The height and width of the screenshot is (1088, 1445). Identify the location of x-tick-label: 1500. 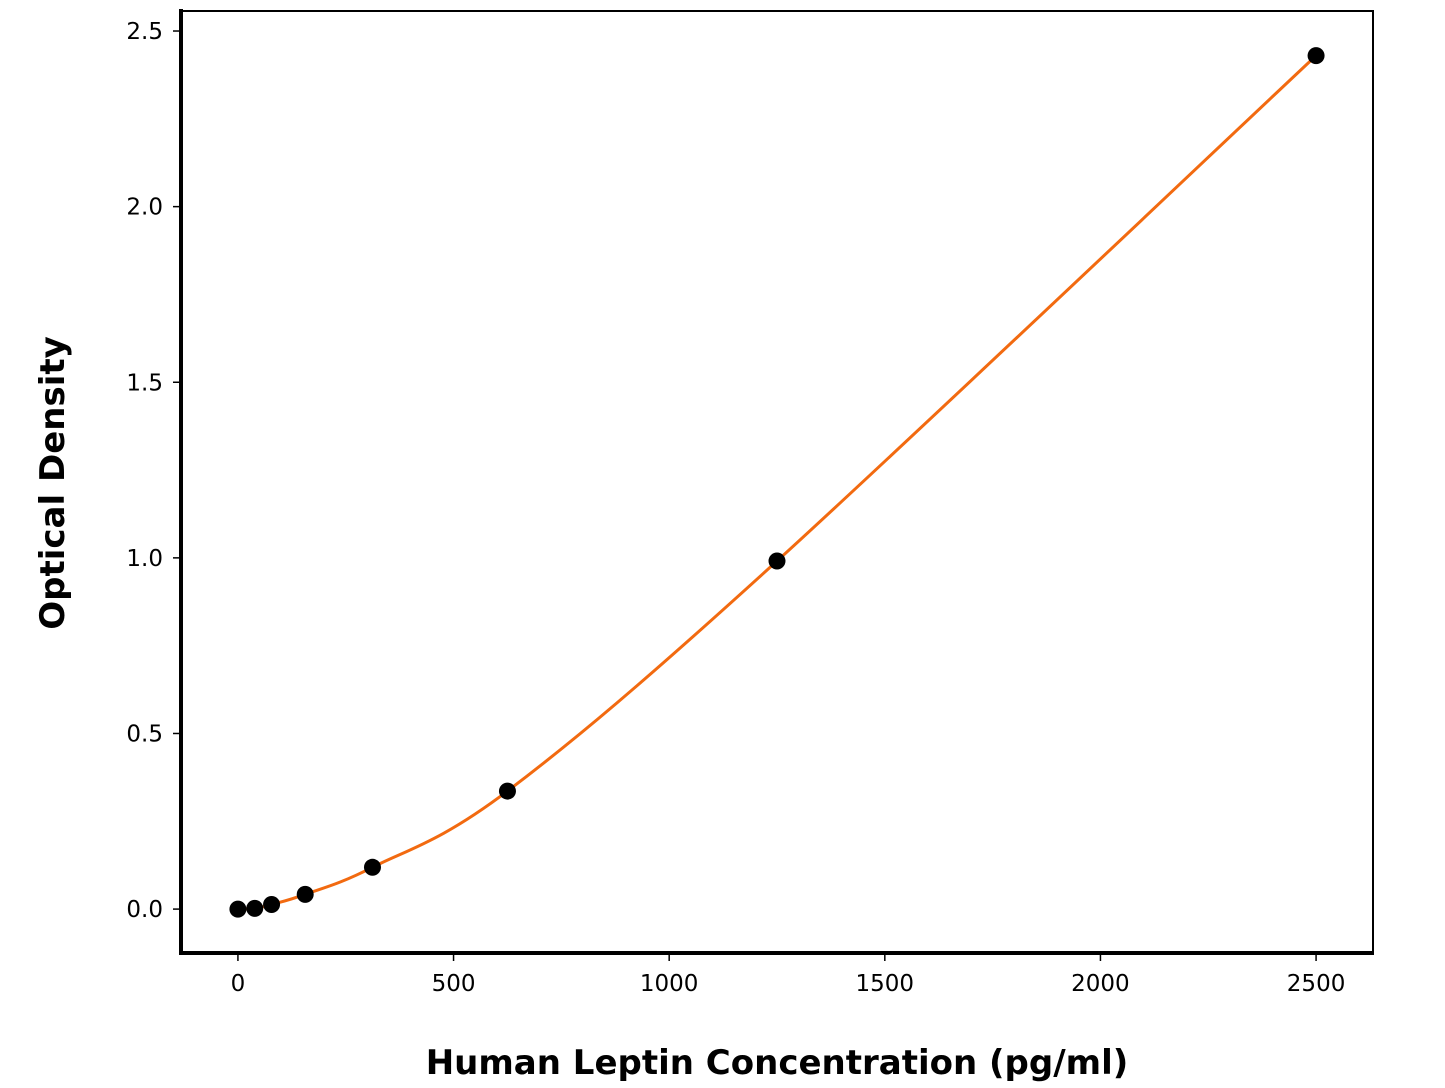
(885, 984).